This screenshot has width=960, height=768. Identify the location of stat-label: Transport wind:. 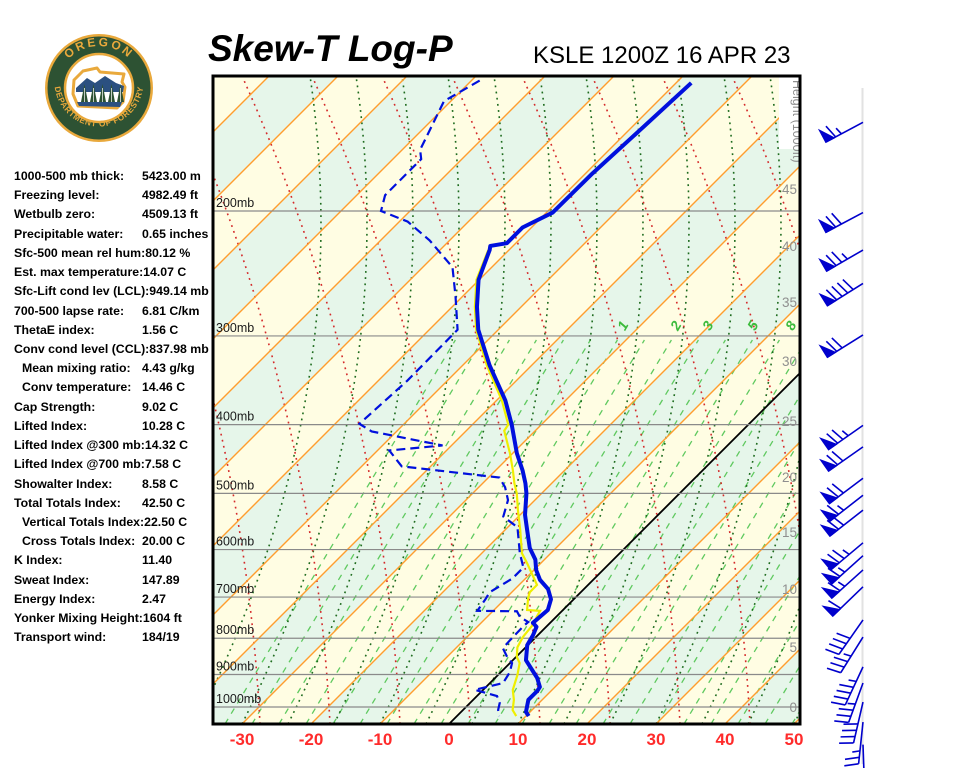
(60, 637).